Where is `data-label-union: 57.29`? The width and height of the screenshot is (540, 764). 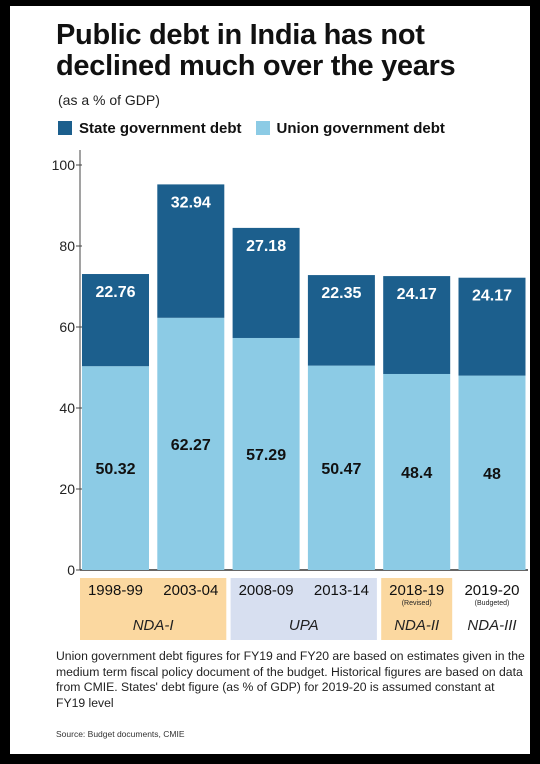 data-label-union: 57.29 is located at coordinates (266, 455).